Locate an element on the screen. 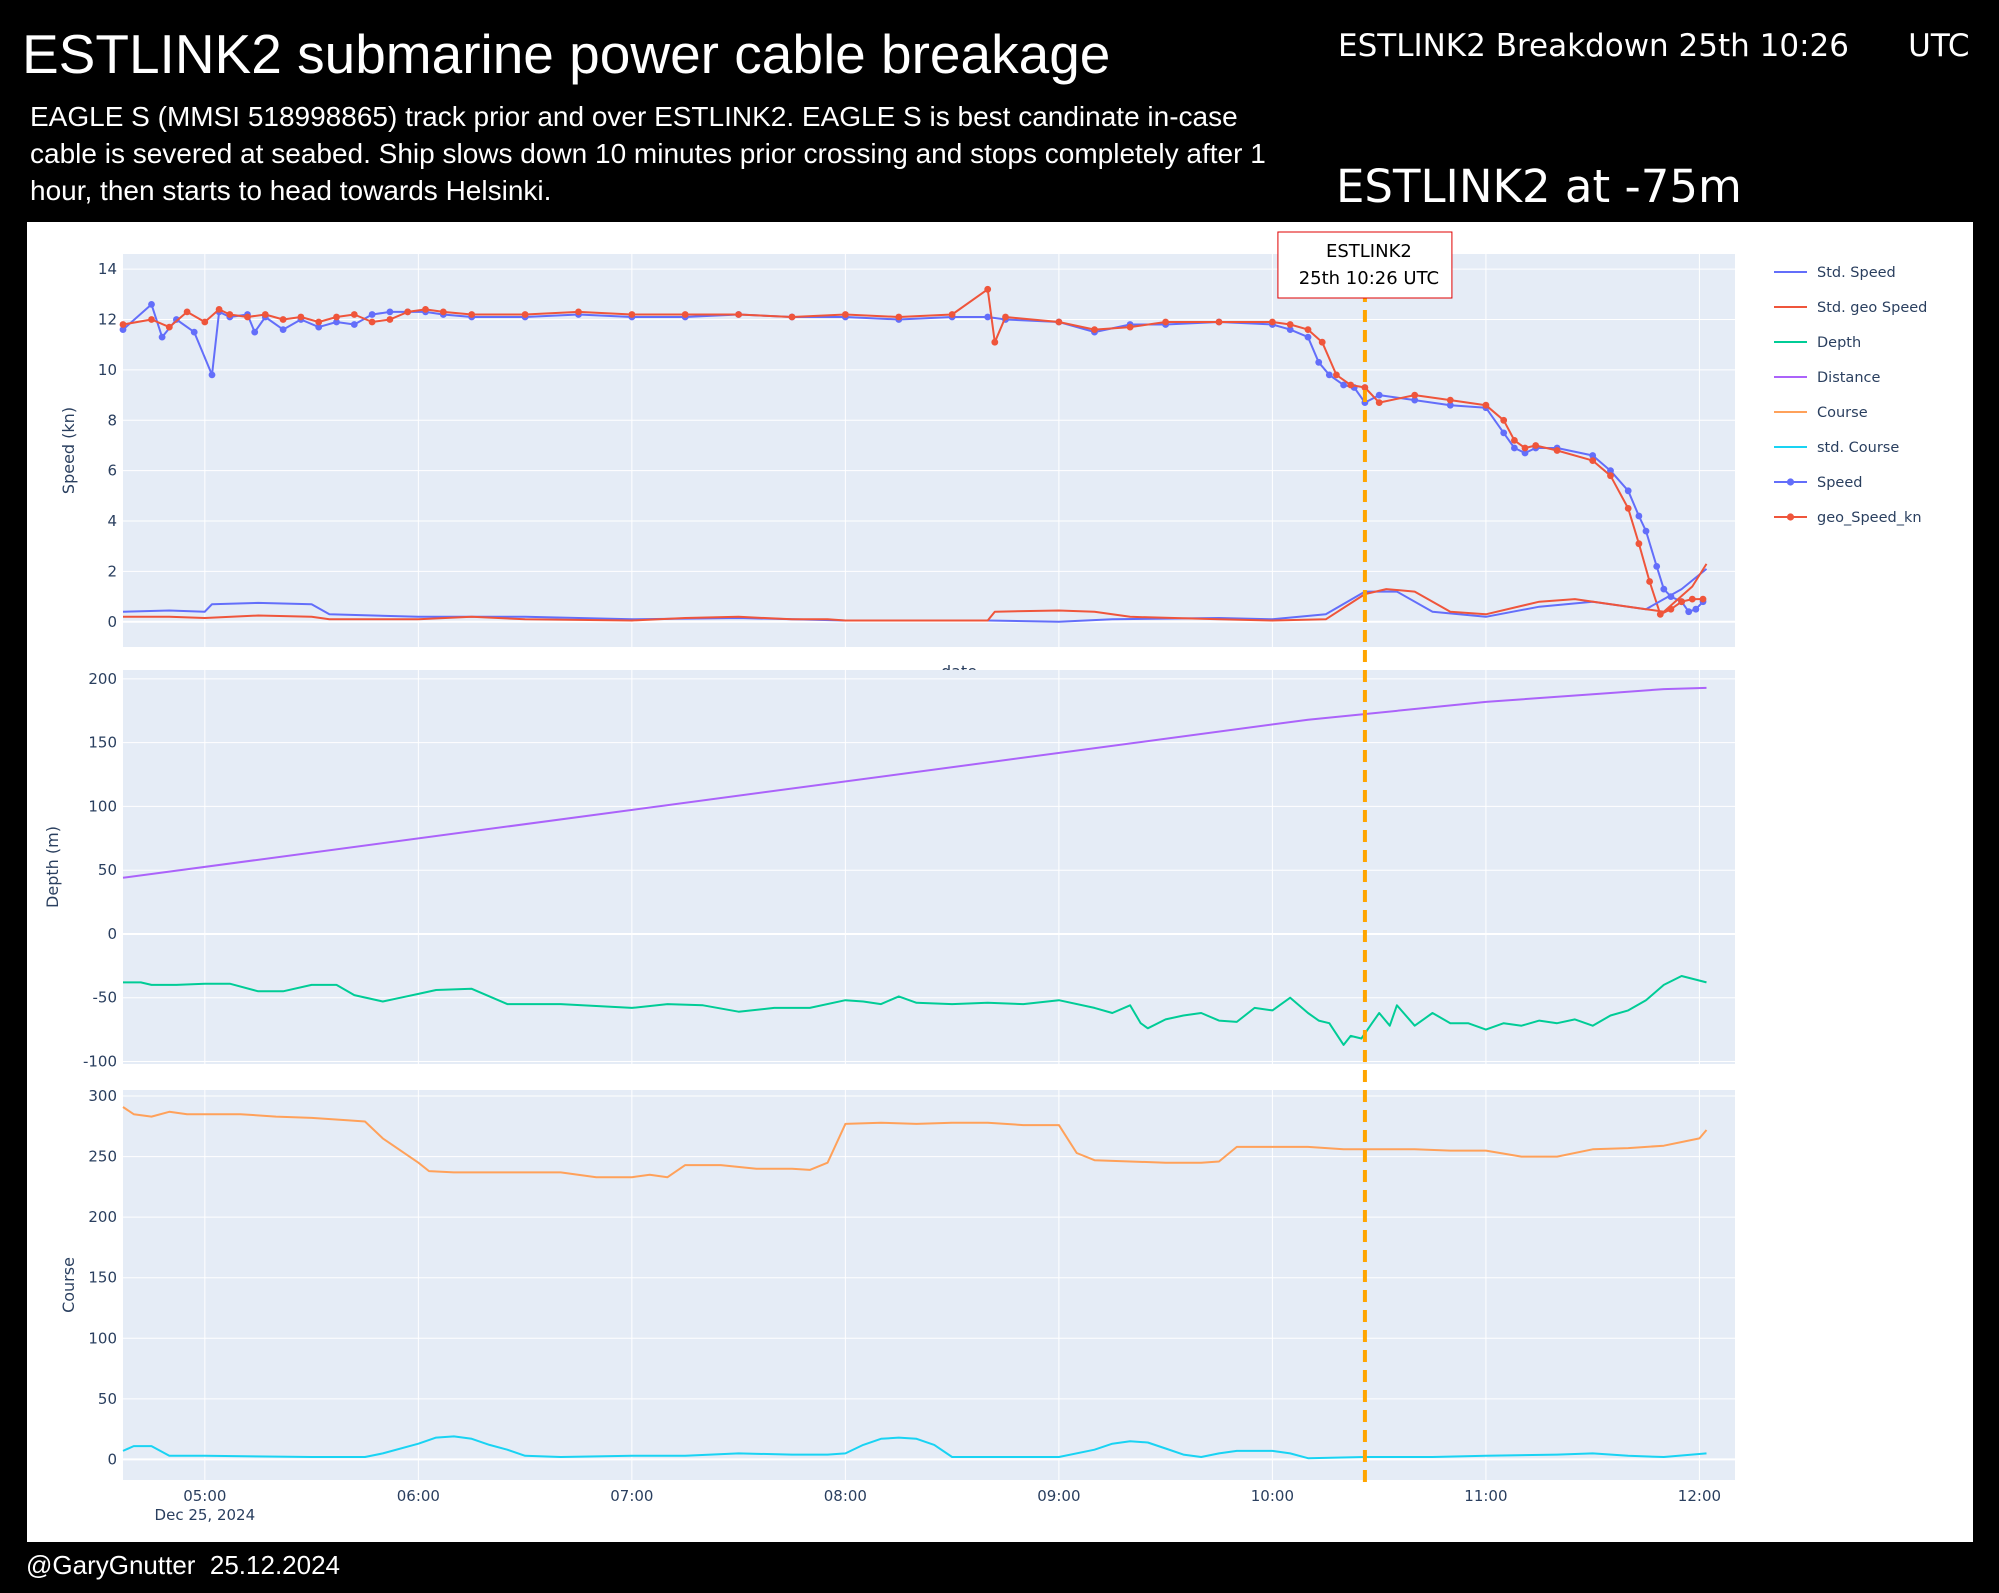 The width and height of the screenshot is (1999, 1593). x-tick-label: 05:00 is located at coordinates (204, 1496).